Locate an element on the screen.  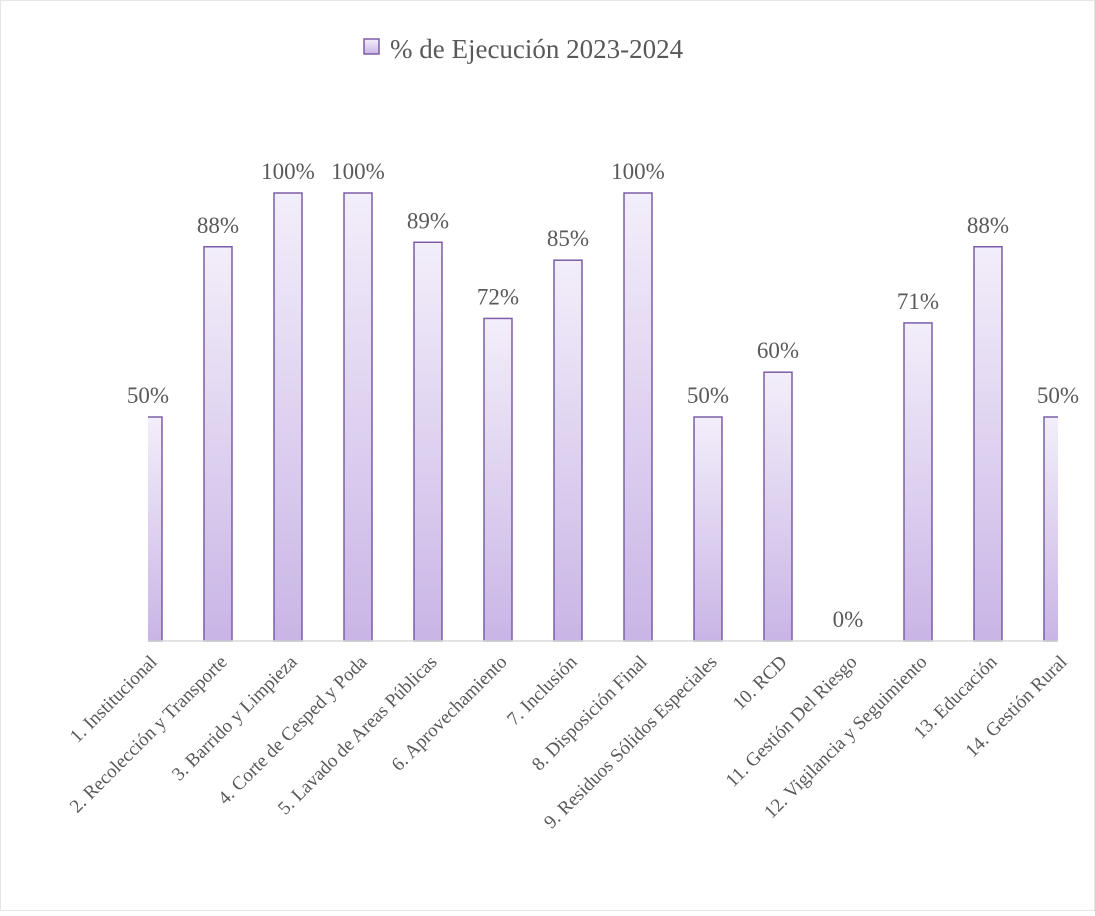
value-label: 0% is located at coordinates (848, 619).